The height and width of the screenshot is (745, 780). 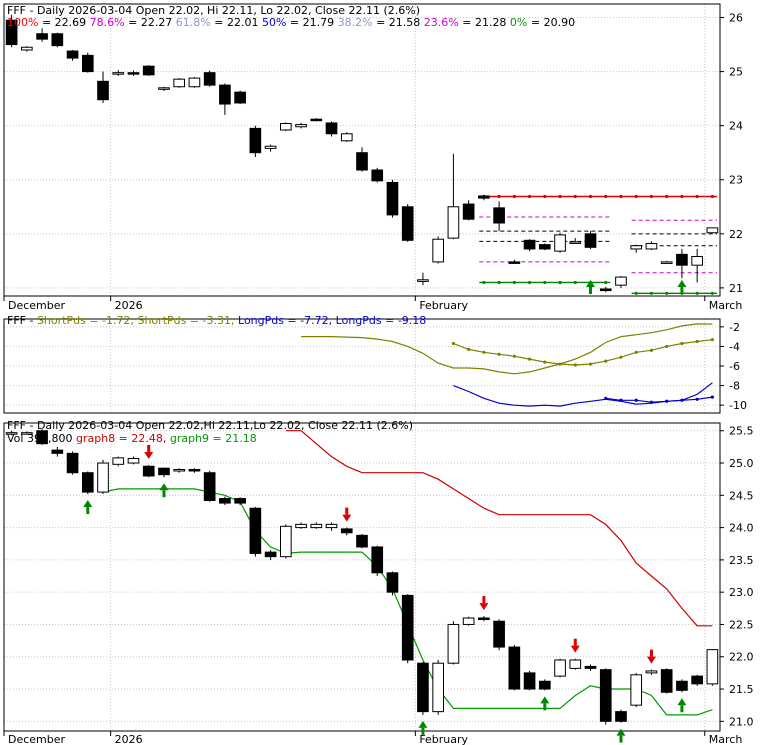 I want to click on oscillator-line, so click(x=507, y=349).